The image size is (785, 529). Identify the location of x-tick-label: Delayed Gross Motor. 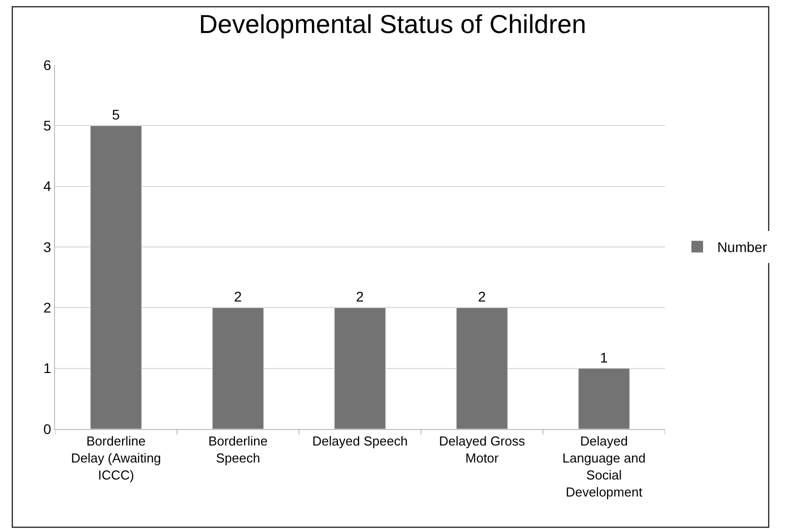
(482, 450).